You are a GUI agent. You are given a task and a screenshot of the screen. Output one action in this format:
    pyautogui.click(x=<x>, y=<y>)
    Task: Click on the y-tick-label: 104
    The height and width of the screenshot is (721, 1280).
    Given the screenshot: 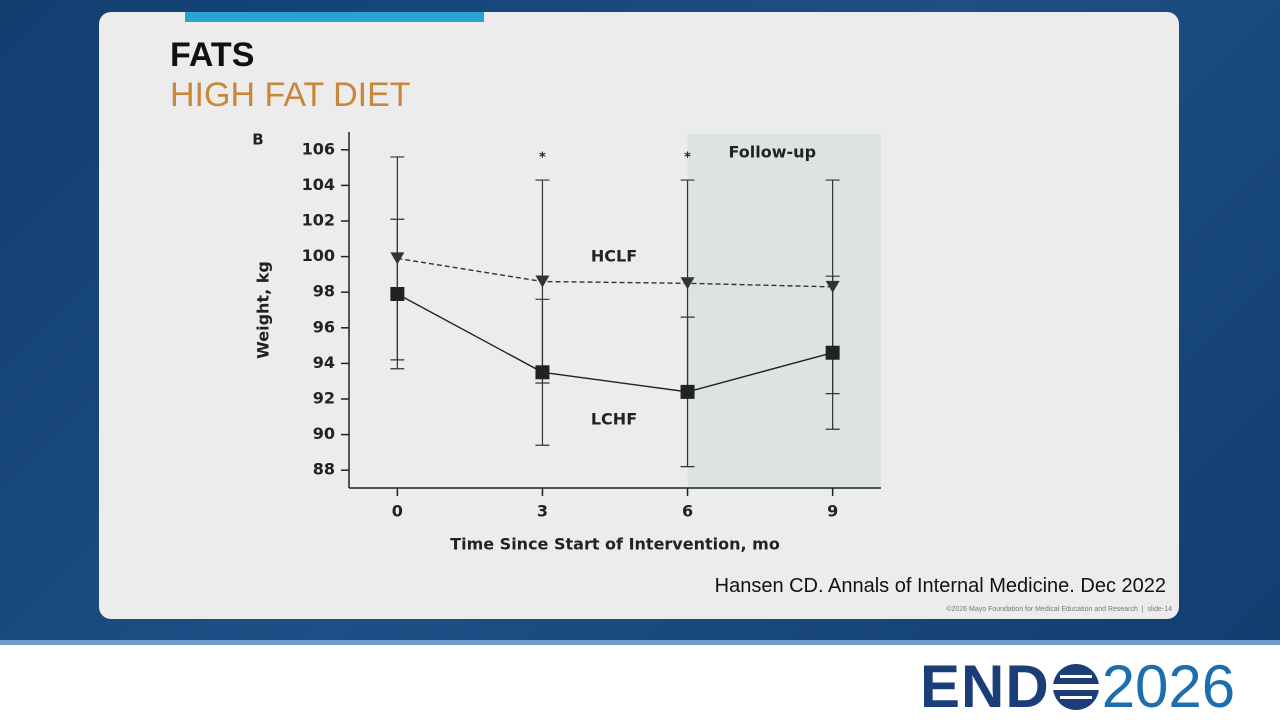 What is the action you would take?
    pyautogui.click(x=318, y=184)
    